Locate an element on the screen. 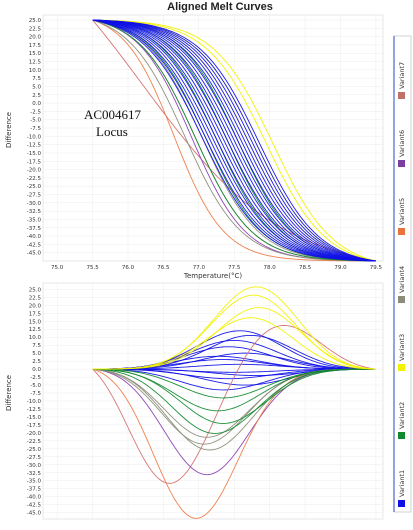  bottom-y-tick-label: 12.5 is located at coordinates (35, 330).